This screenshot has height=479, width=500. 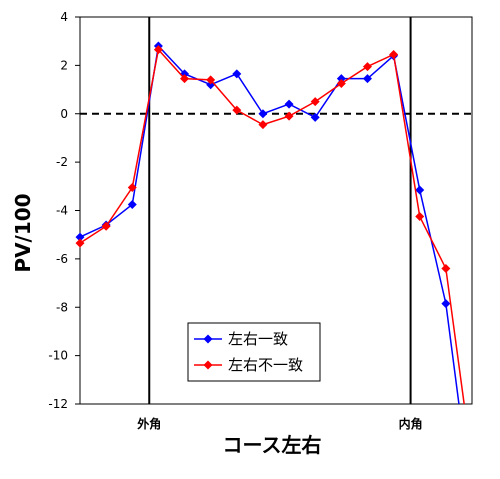 I want to click on legend-label: 左右不一致, so click(x=265, y=365).